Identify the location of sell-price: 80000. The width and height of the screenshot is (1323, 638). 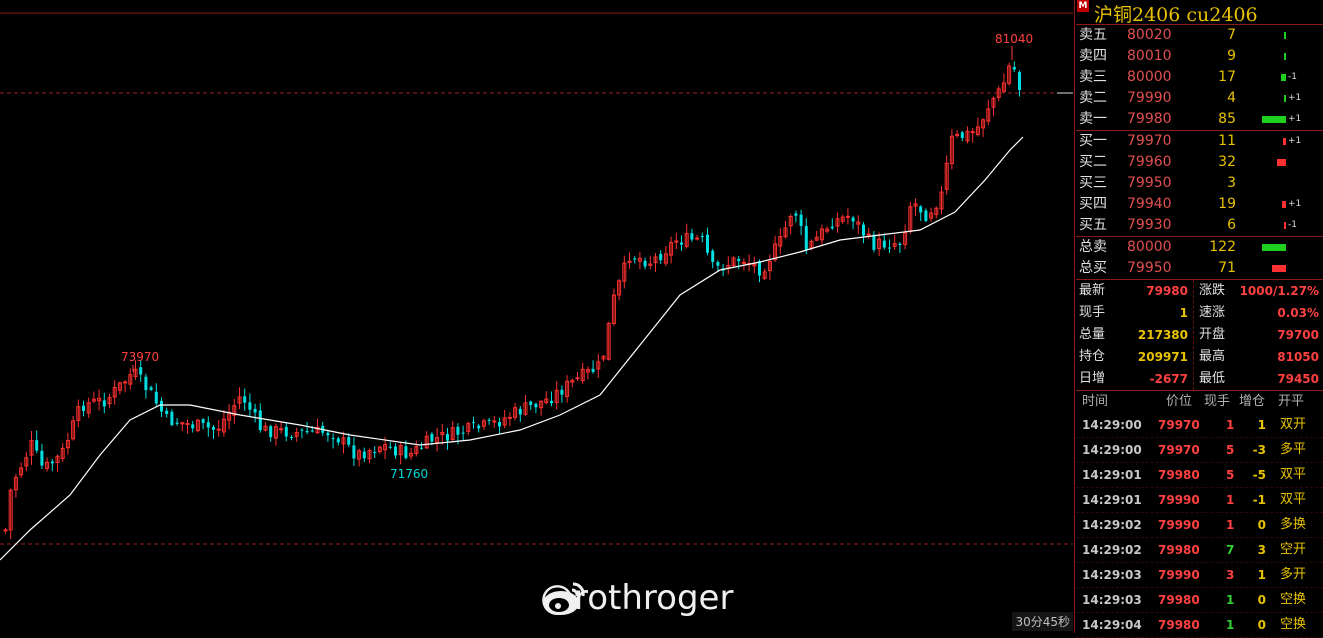
(1149, 77).